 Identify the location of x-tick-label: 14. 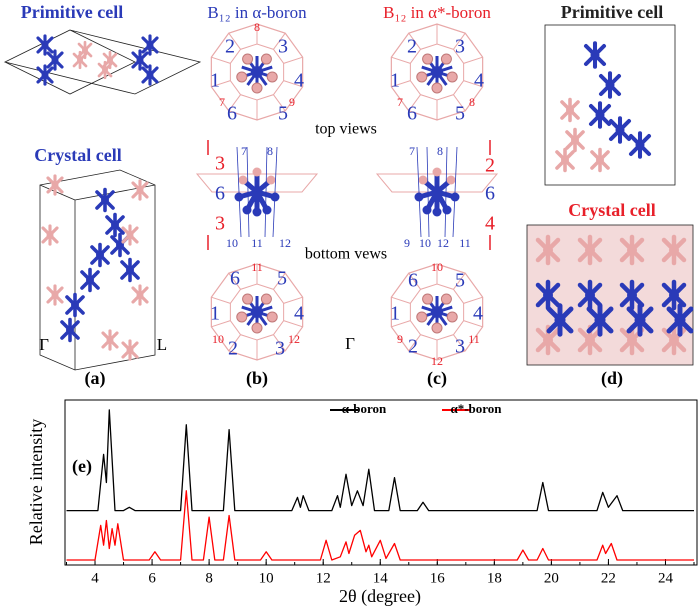
(381, 578).